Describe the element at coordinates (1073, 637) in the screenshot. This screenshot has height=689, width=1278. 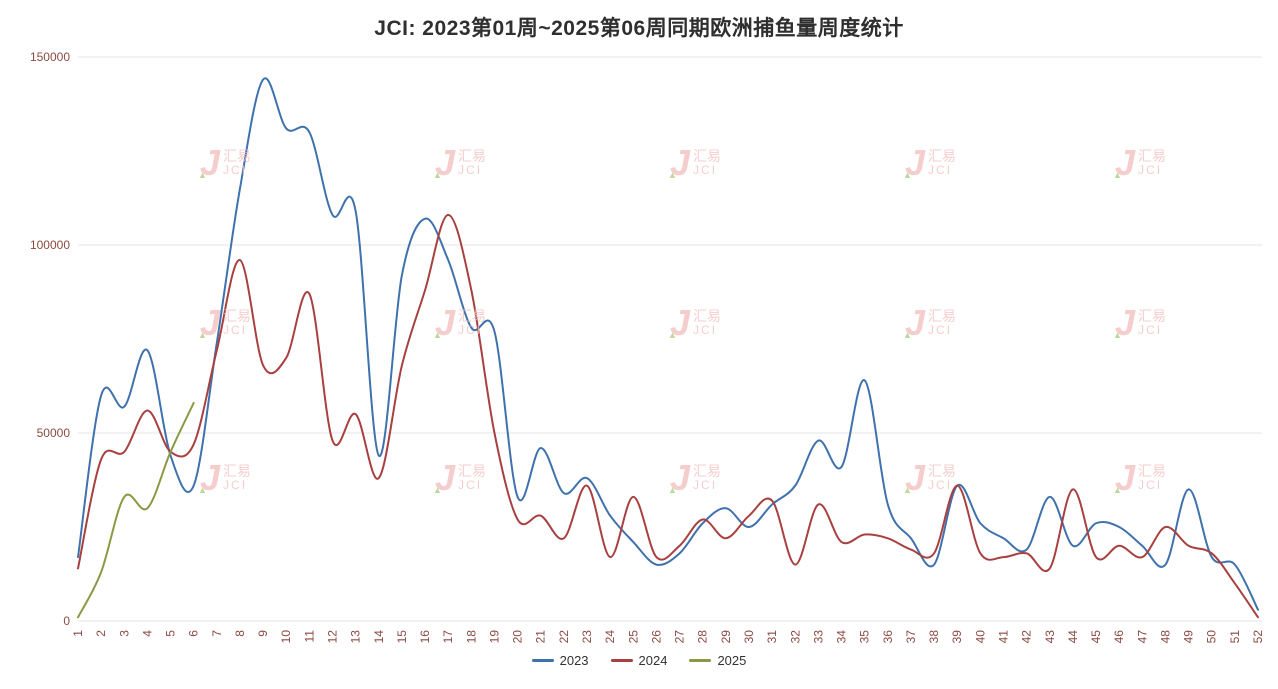
I see `x-tick-label-44: 44` at that location.